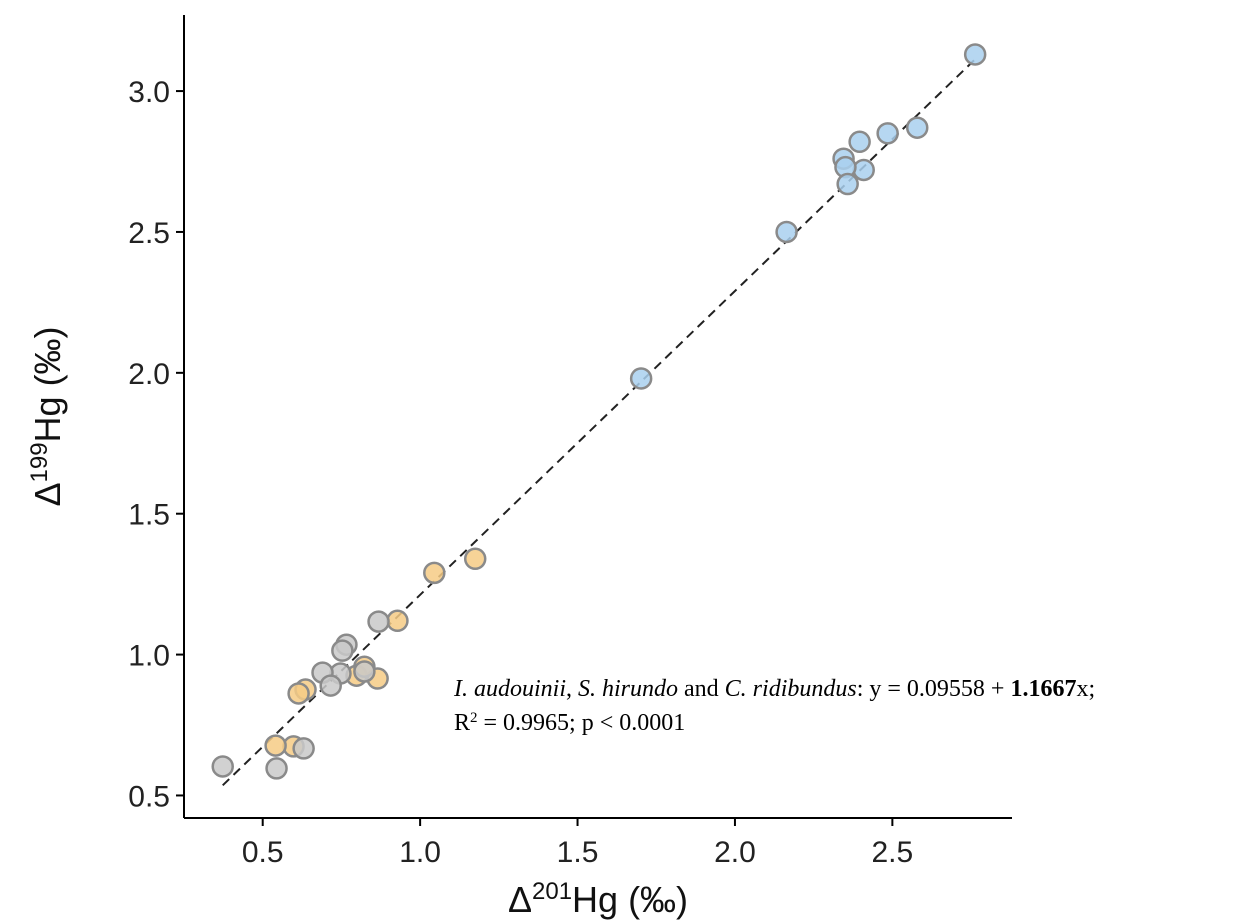  What do you see at coordinates (893, 852) in the screenshot?
I see `x-tick-label: 2.5` at bounding box center [893, 852].